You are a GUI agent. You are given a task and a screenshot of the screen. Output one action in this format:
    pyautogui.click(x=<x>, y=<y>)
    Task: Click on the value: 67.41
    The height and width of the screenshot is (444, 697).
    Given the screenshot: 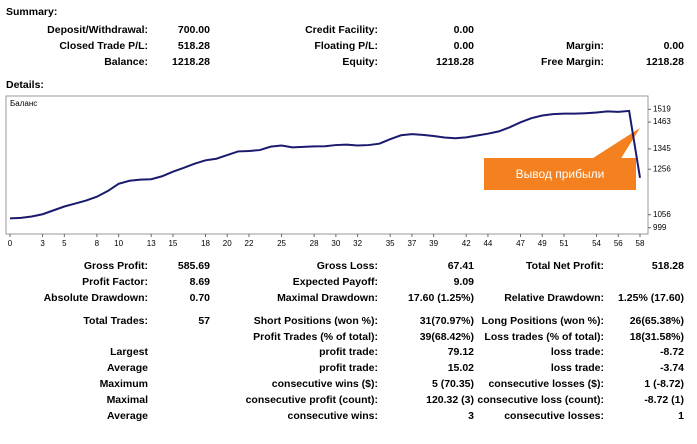 What is the action you would take?
    pyautogui.click(x=461, y=266)
    